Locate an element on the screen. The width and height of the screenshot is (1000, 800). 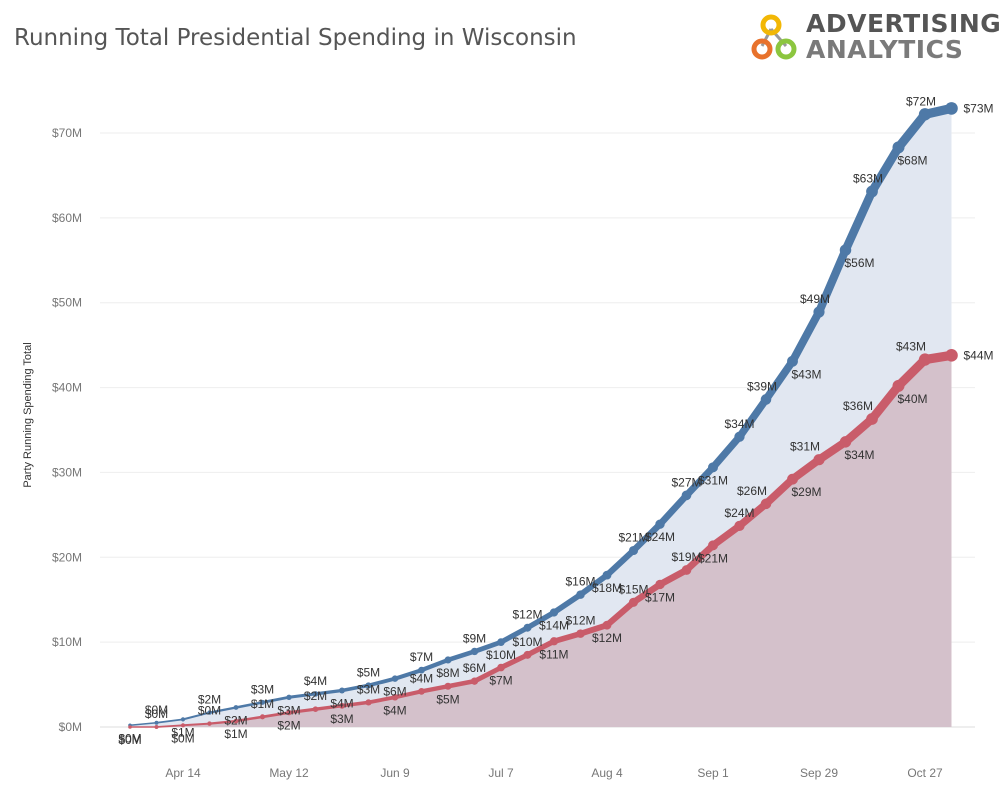
blue-series-data-label: $24M is located at coordinates (660, 537).